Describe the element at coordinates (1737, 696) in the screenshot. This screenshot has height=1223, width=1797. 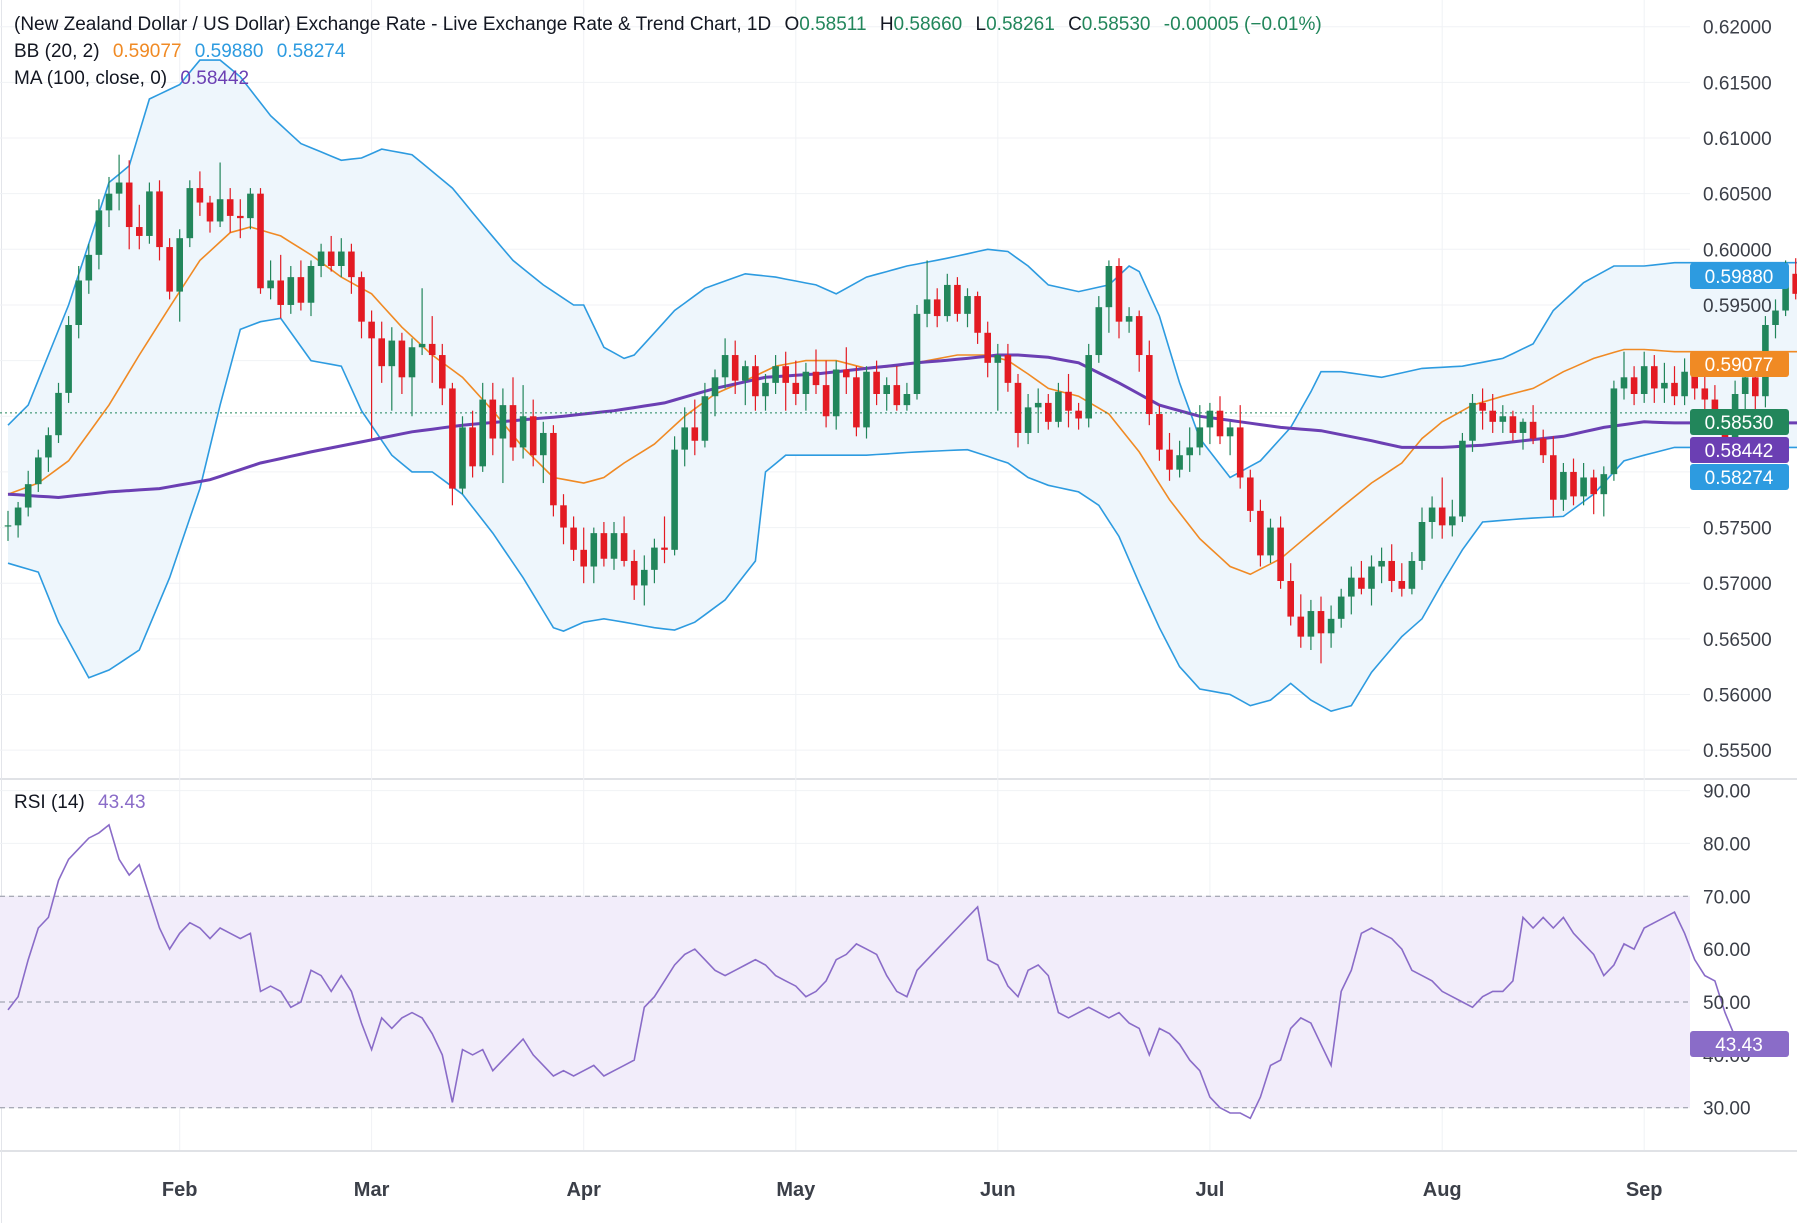
I see `price-tick-label: 0.56000` at that location.